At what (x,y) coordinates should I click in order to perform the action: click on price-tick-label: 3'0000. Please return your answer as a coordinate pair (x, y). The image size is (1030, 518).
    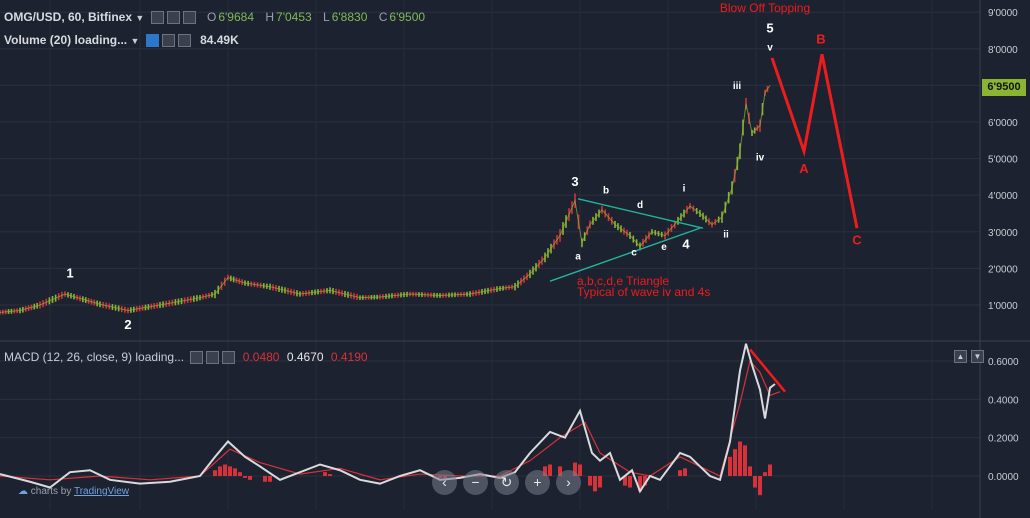
    Looking at the image, I should click on (1003, 233).